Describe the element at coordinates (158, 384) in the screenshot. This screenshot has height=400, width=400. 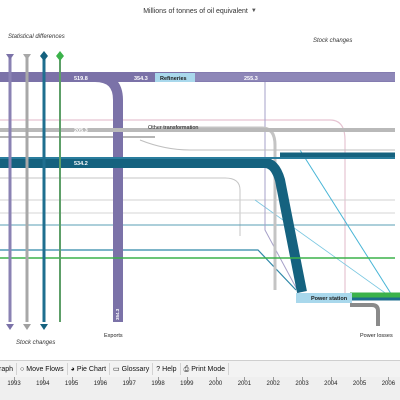
I see `timeline-year-1998: 1998` at that location.